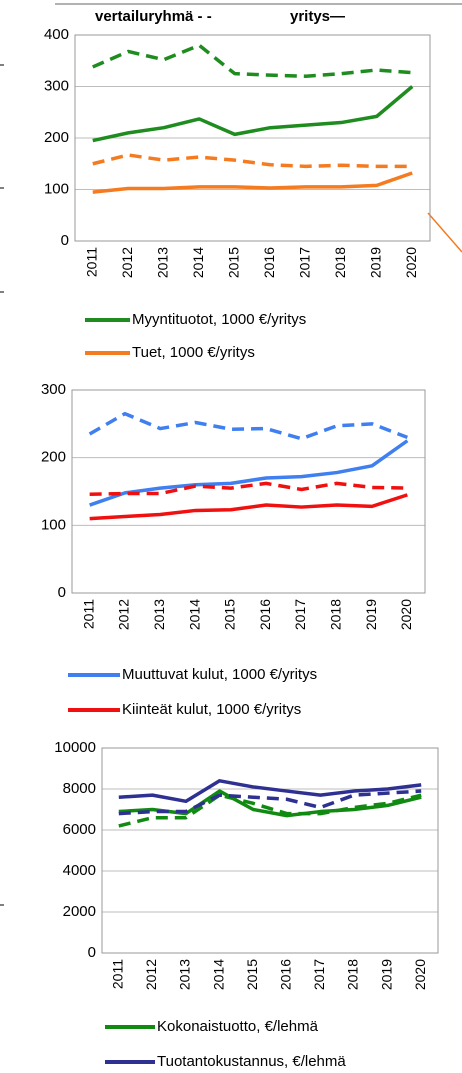 The height and width of the screenshot is (1073, 462). What do you see at coordinates (153, 16) in the screenshot?
I see `legend-header-comparison: vertailuryhmä - -` at bounding box center [153, 16].